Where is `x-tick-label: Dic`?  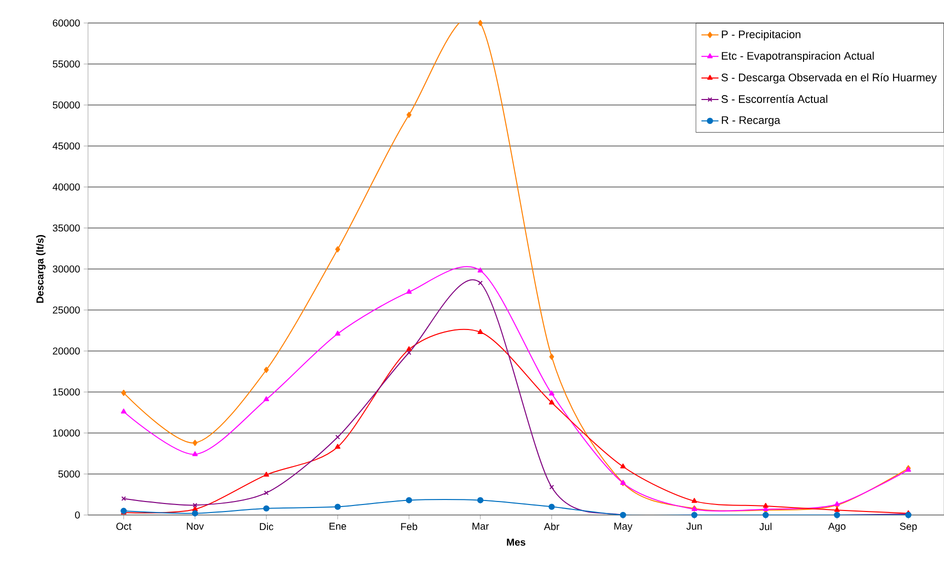
x-tick-label: Dic is located at coordinates (267, 526).